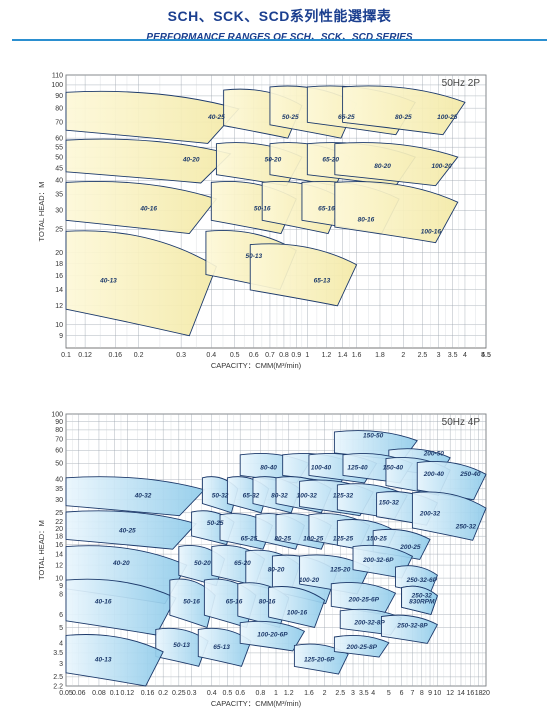 This screenshot has width=559, height=722. Describe the element at coordinates (148, 693) in the screenshot. I see `x-tick-label: 0.16` at that location.